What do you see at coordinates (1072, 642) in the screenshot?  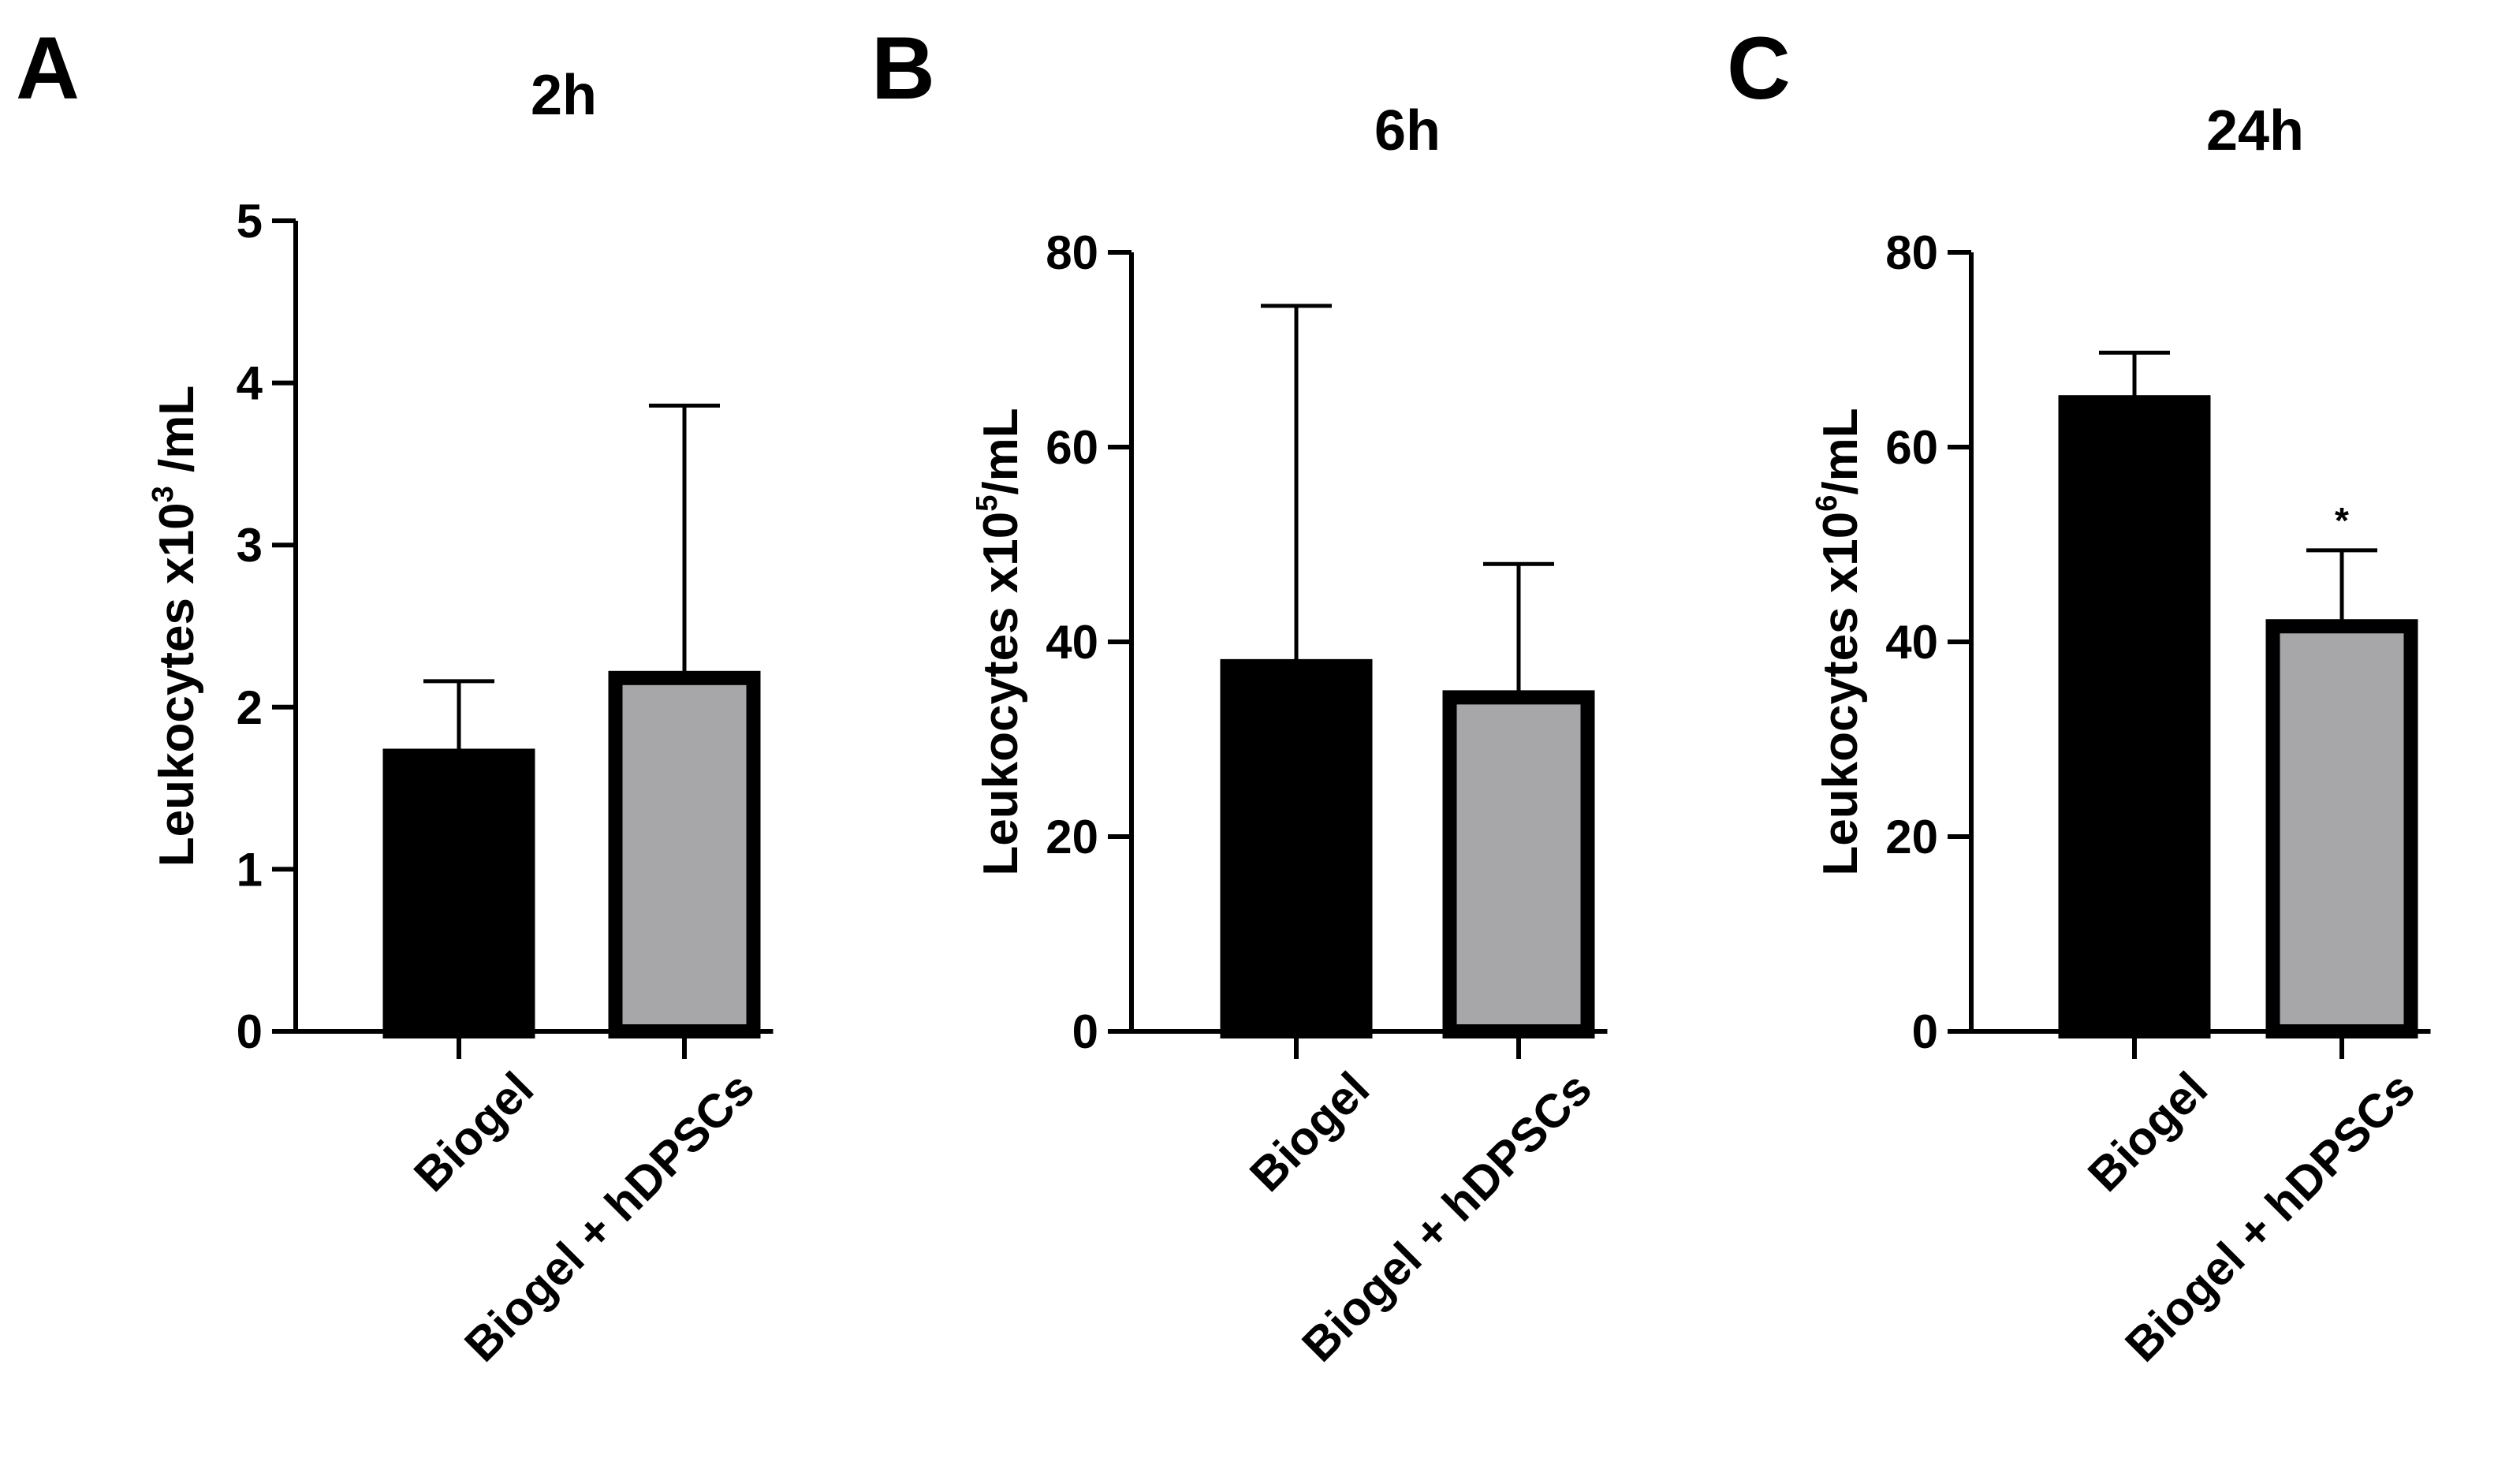 I see `y-tick-label-b-2: 40` at bounding box center [1072, 642].